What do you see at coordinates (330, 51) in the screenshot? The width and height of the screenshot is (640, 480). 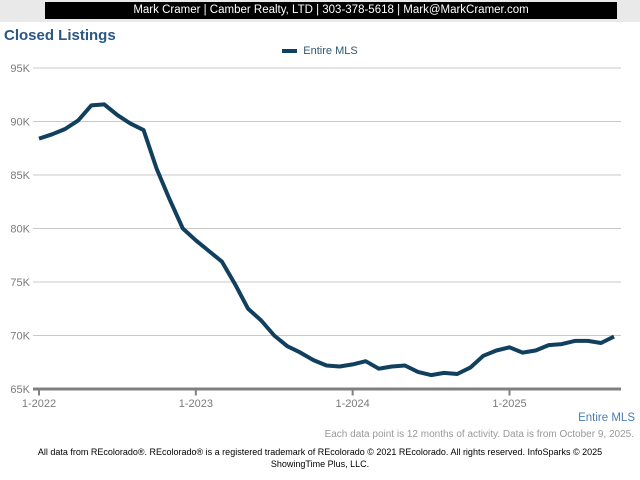 I see `legend-item-entire-mls: Entire MLS` at bounding box center [330, 51].